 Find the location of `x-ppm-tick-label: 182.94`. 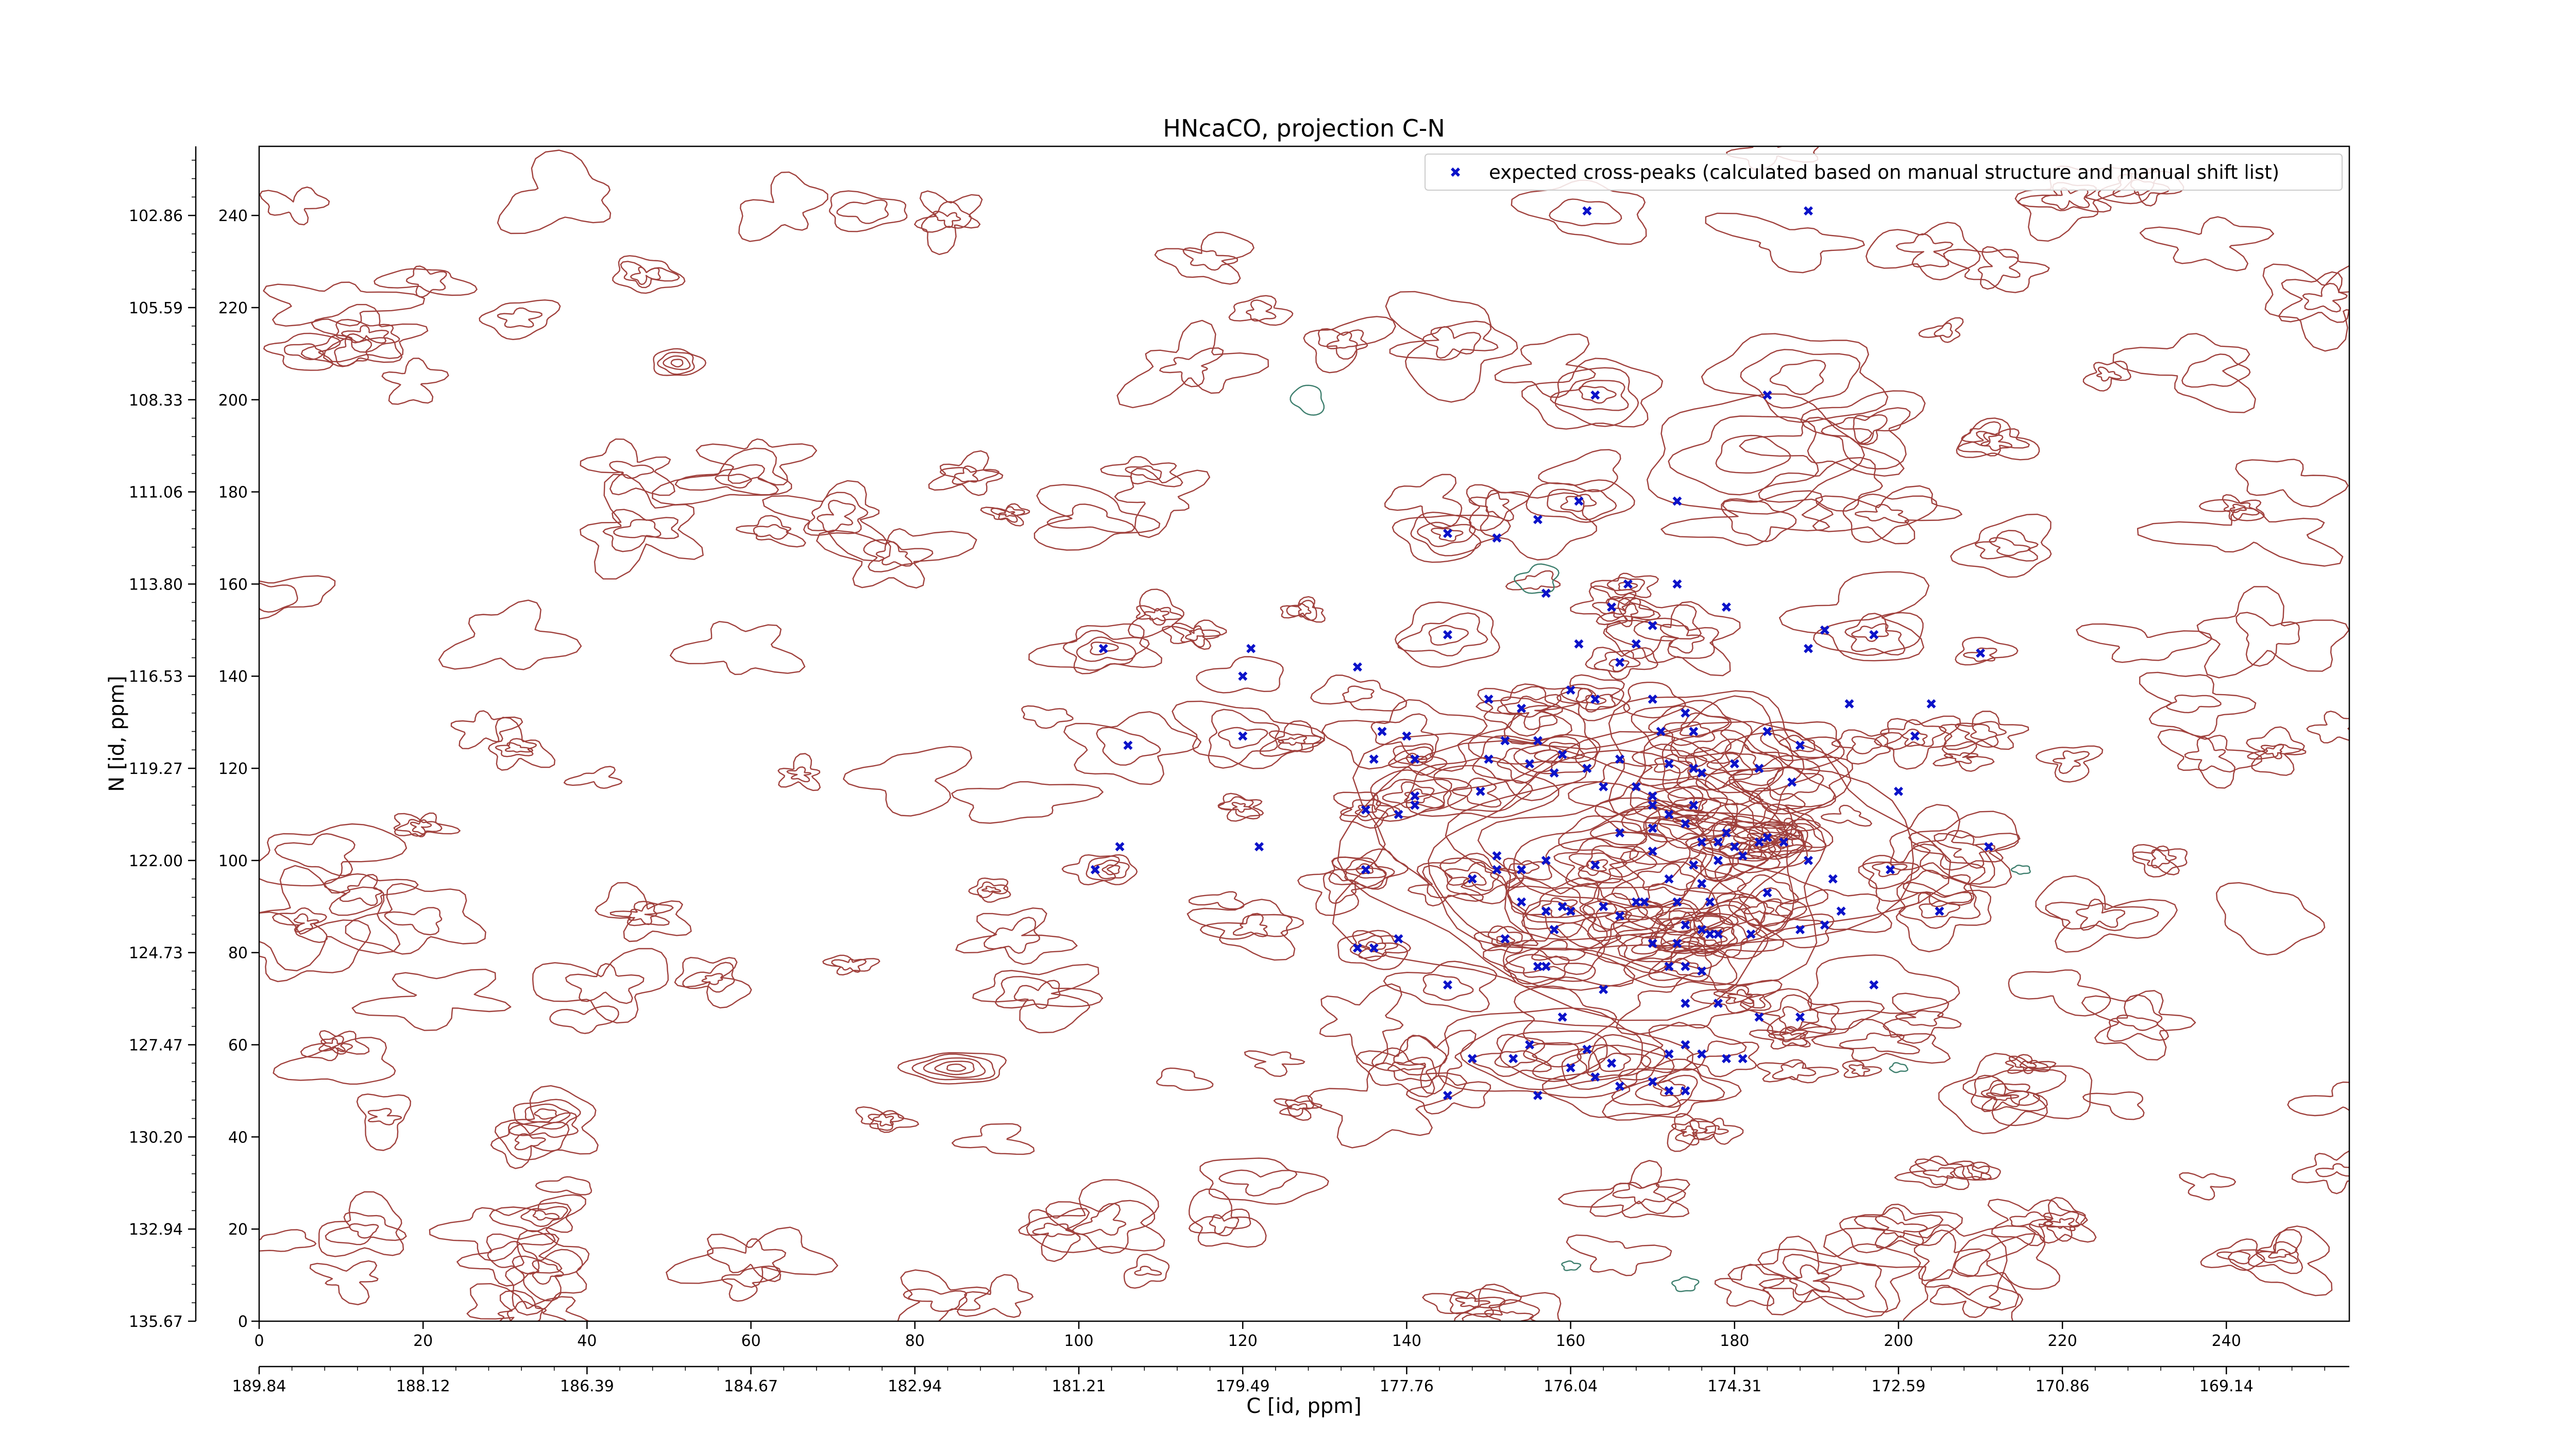

x-ppm-tick-label: 182.94 is located at coordinates (915, 1386).